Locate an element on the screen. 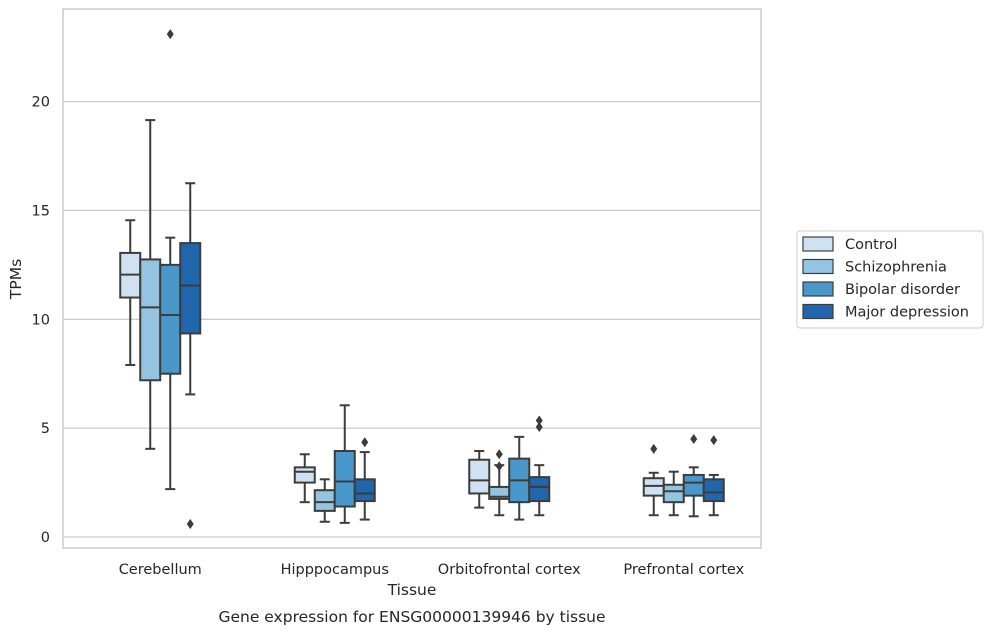  y-tick-label-2: 10 is located at coordinates (41, 320).